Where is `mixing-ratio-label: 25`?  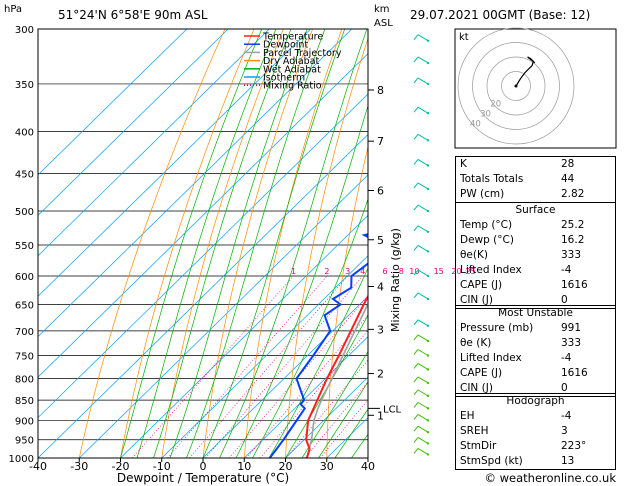
mixing-ratio-label: 25 is located at coordinates (471, 271).